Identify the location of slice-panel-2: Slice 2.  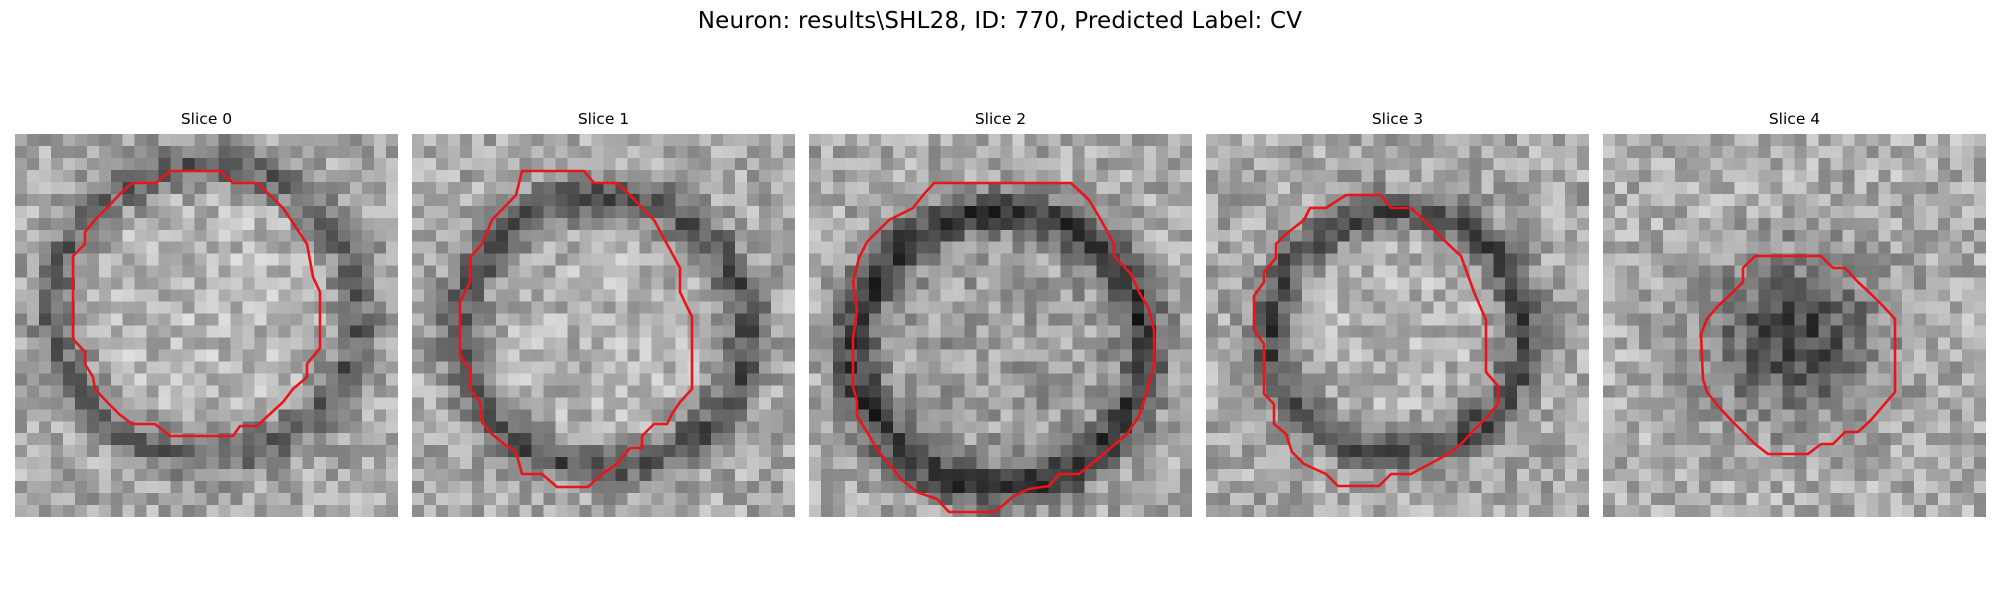
(1000, 313).